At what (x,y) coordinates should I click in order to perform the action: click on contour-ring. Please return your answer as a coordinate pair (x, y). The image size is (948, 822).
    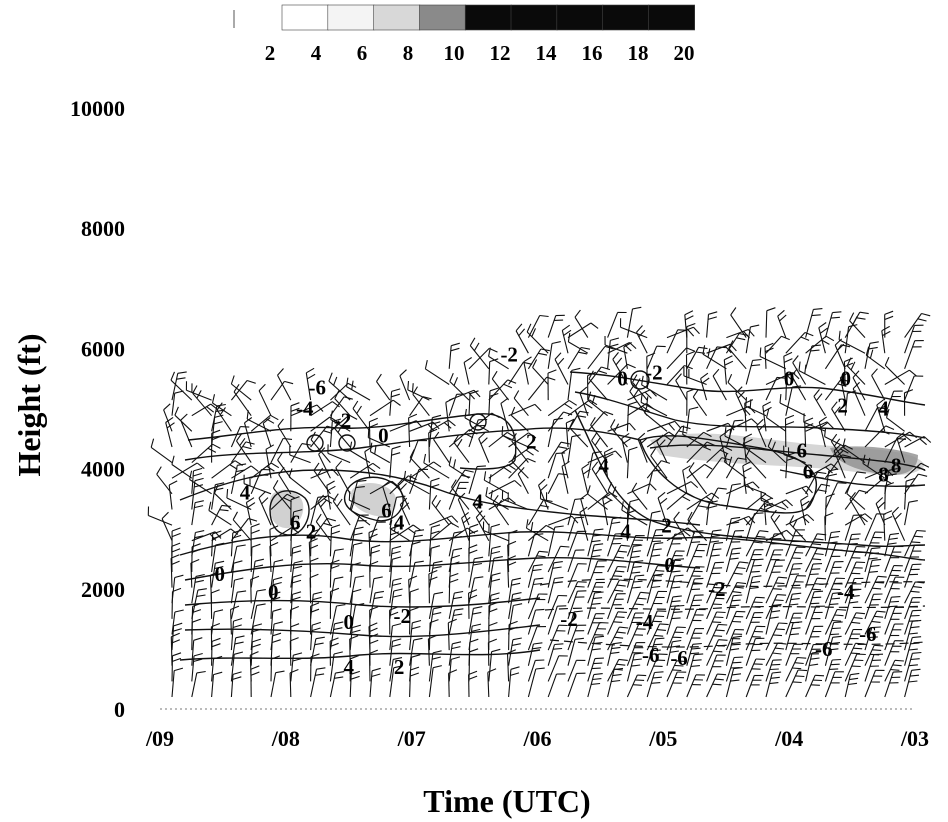
    Looking at the image, I should click on (478, 422).